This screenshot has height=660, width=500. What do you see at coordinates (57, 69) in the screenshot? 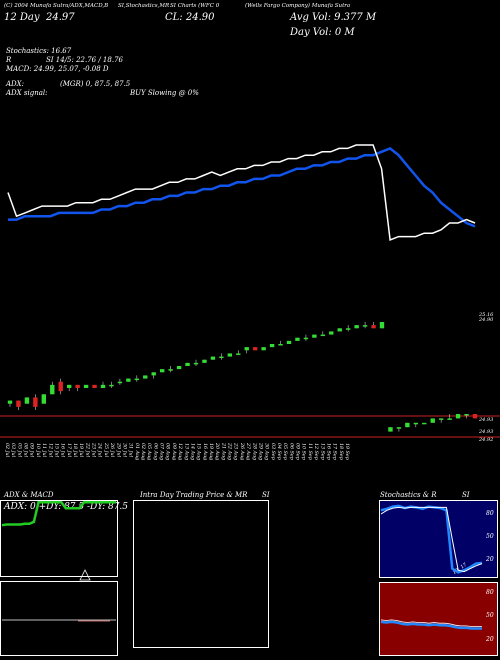
I see `macd-readout: MACD: 24.99, 25.07, -0.08 D` at bounding box center [57, 69].